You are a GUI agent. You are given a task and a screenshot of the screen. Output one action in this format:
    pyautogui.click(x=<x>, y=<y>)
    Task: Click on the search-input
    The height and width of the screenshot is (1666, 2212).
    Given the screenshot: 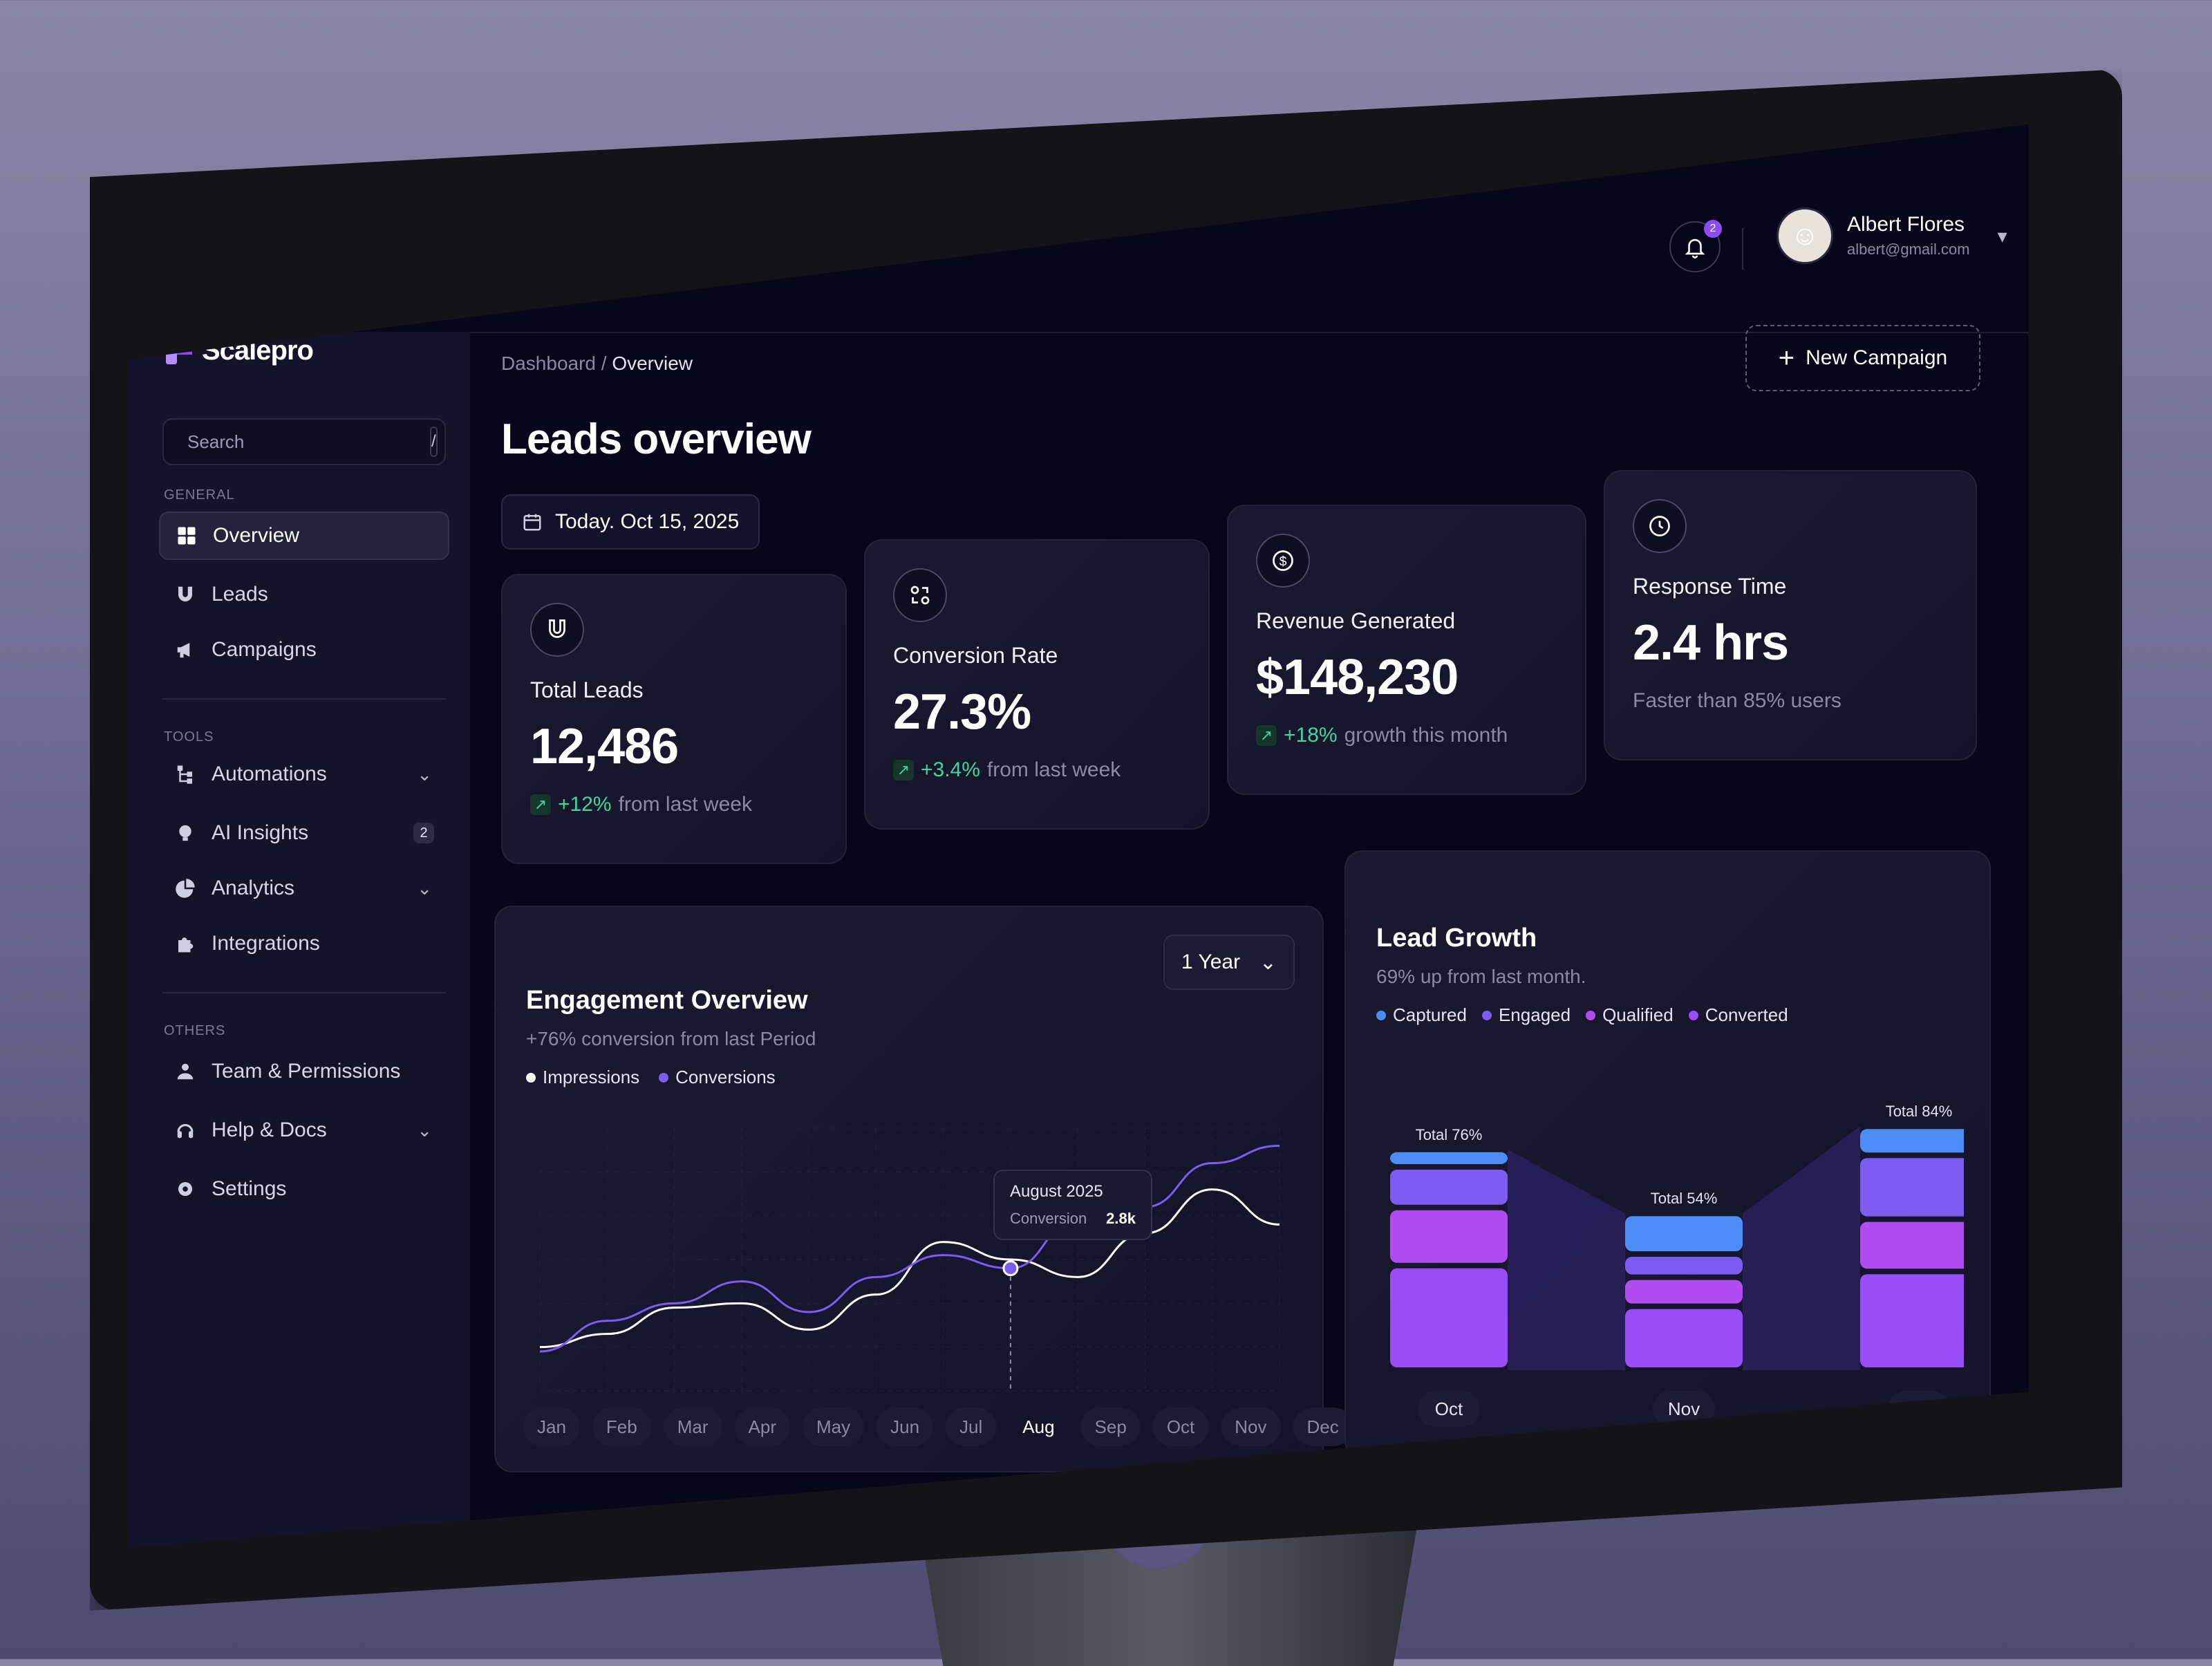 What is the action you would take?
    pyautogui.click(x=303, y=441)
    